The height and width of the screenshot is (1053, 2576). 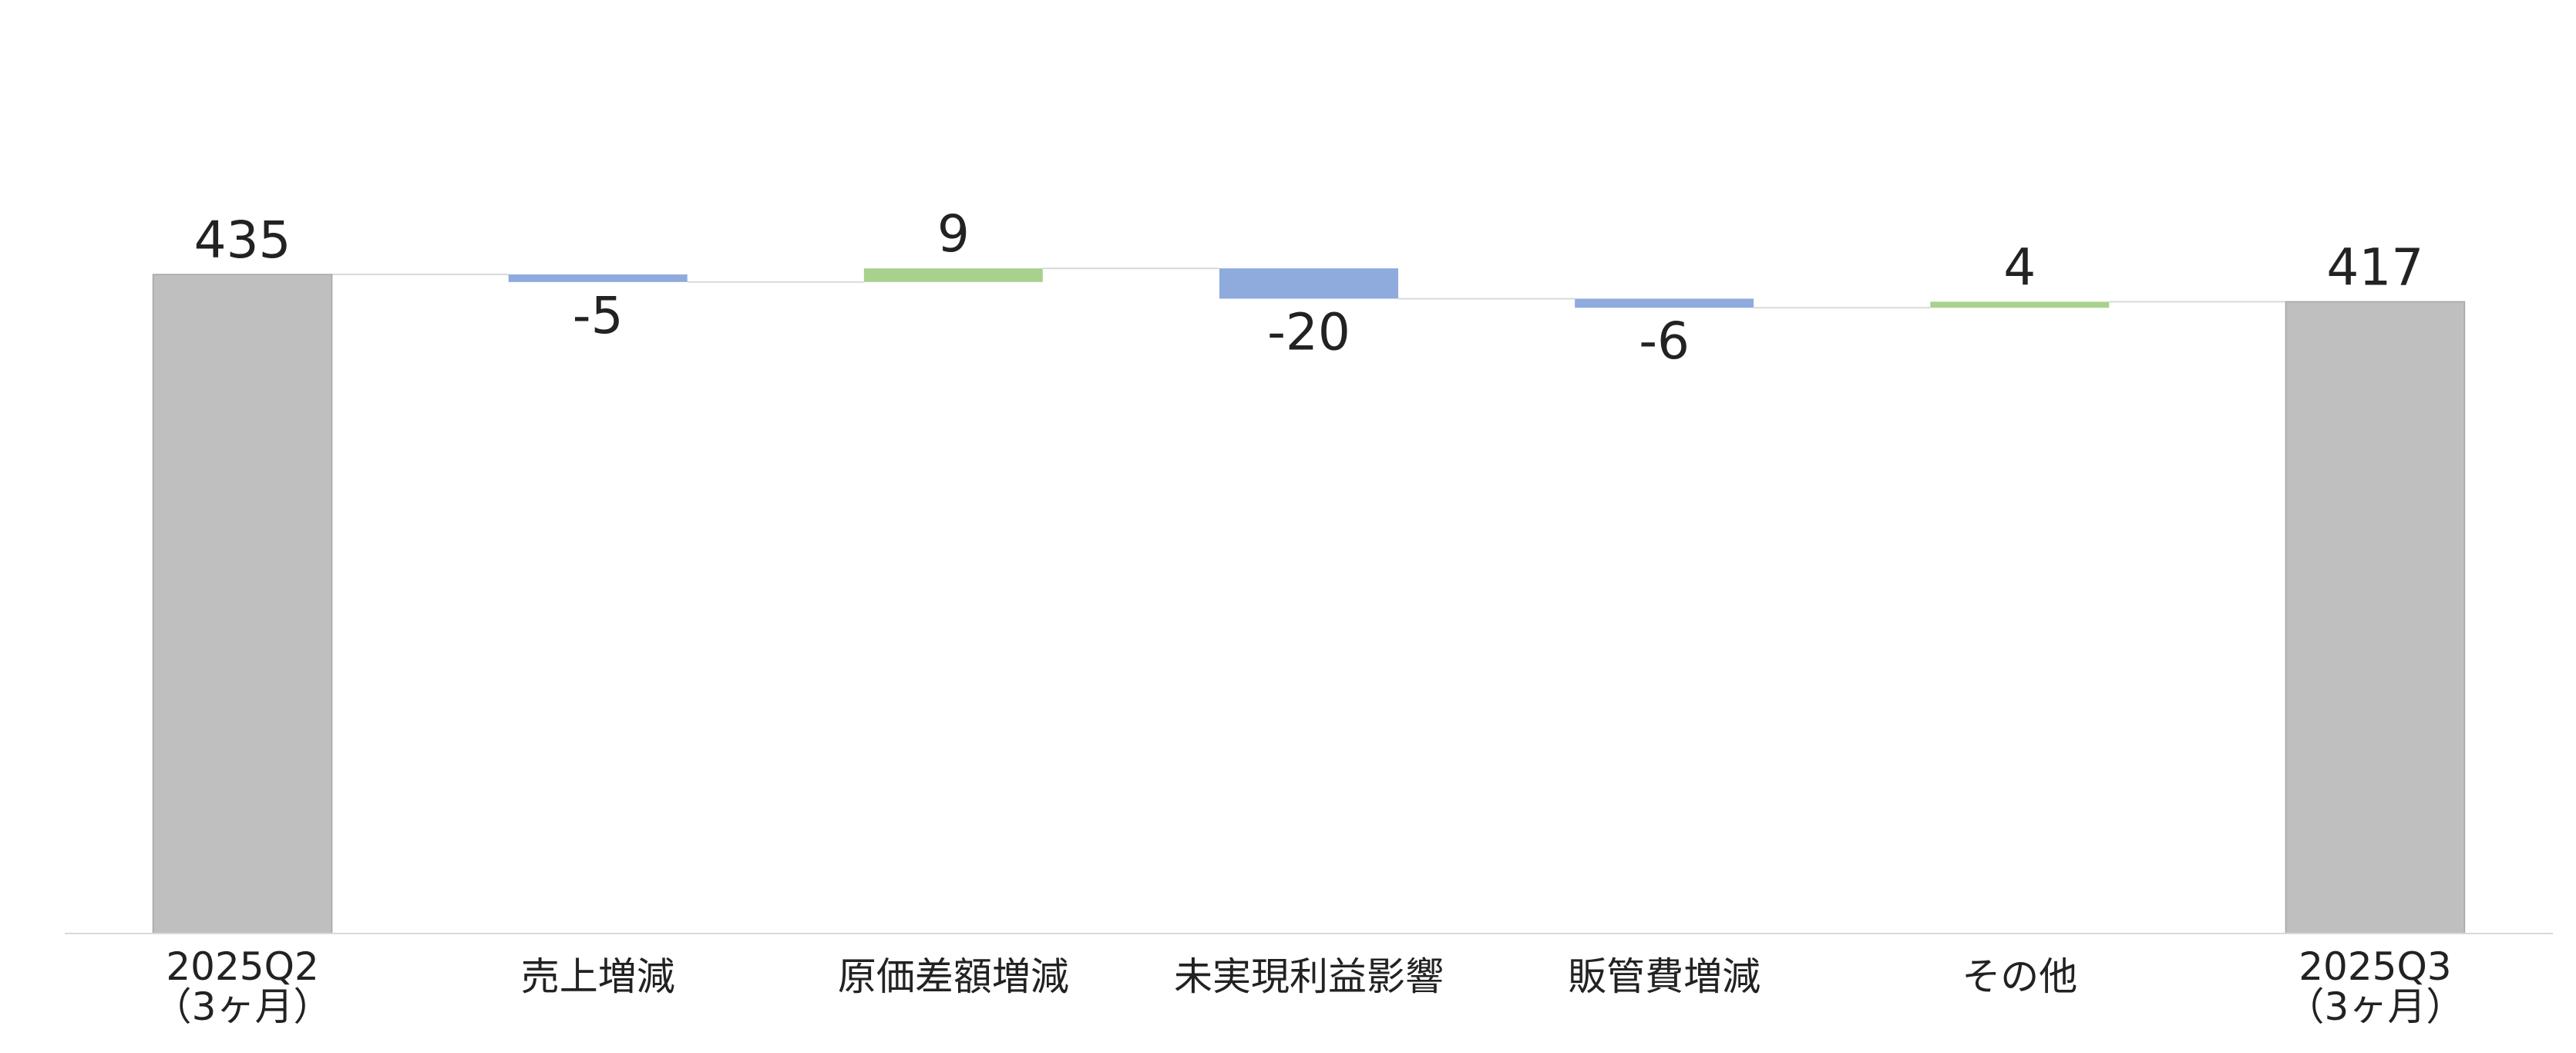 What do you see at coordinates (598, 977) in the screenshot?
I see `category-label-1: 売上増減` at bounding box center [598, 977].